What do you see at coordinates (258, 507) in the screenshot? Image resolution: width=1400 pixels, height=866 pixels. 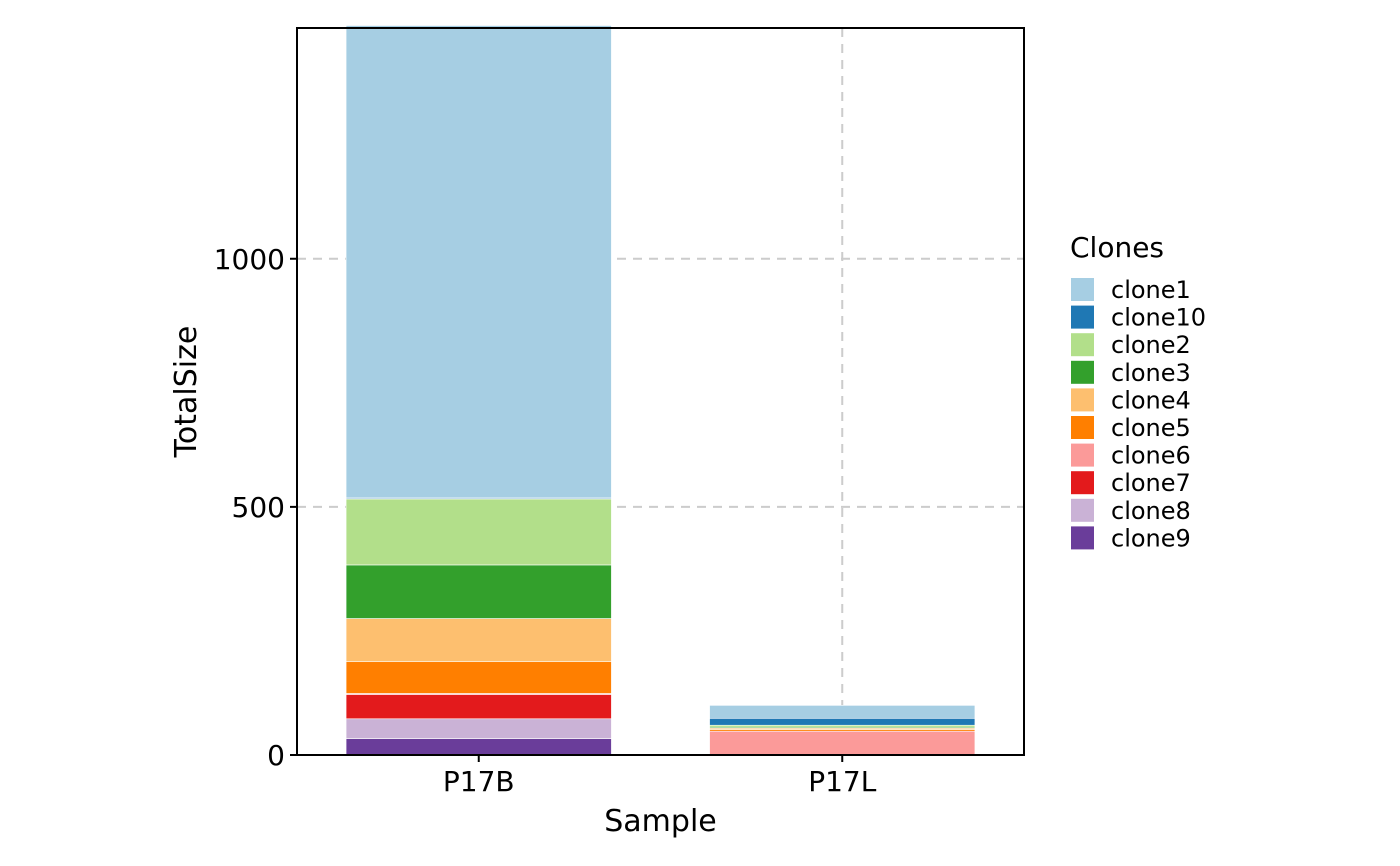 I see `y-tick-label: 500` at bounding box center [258, 507].